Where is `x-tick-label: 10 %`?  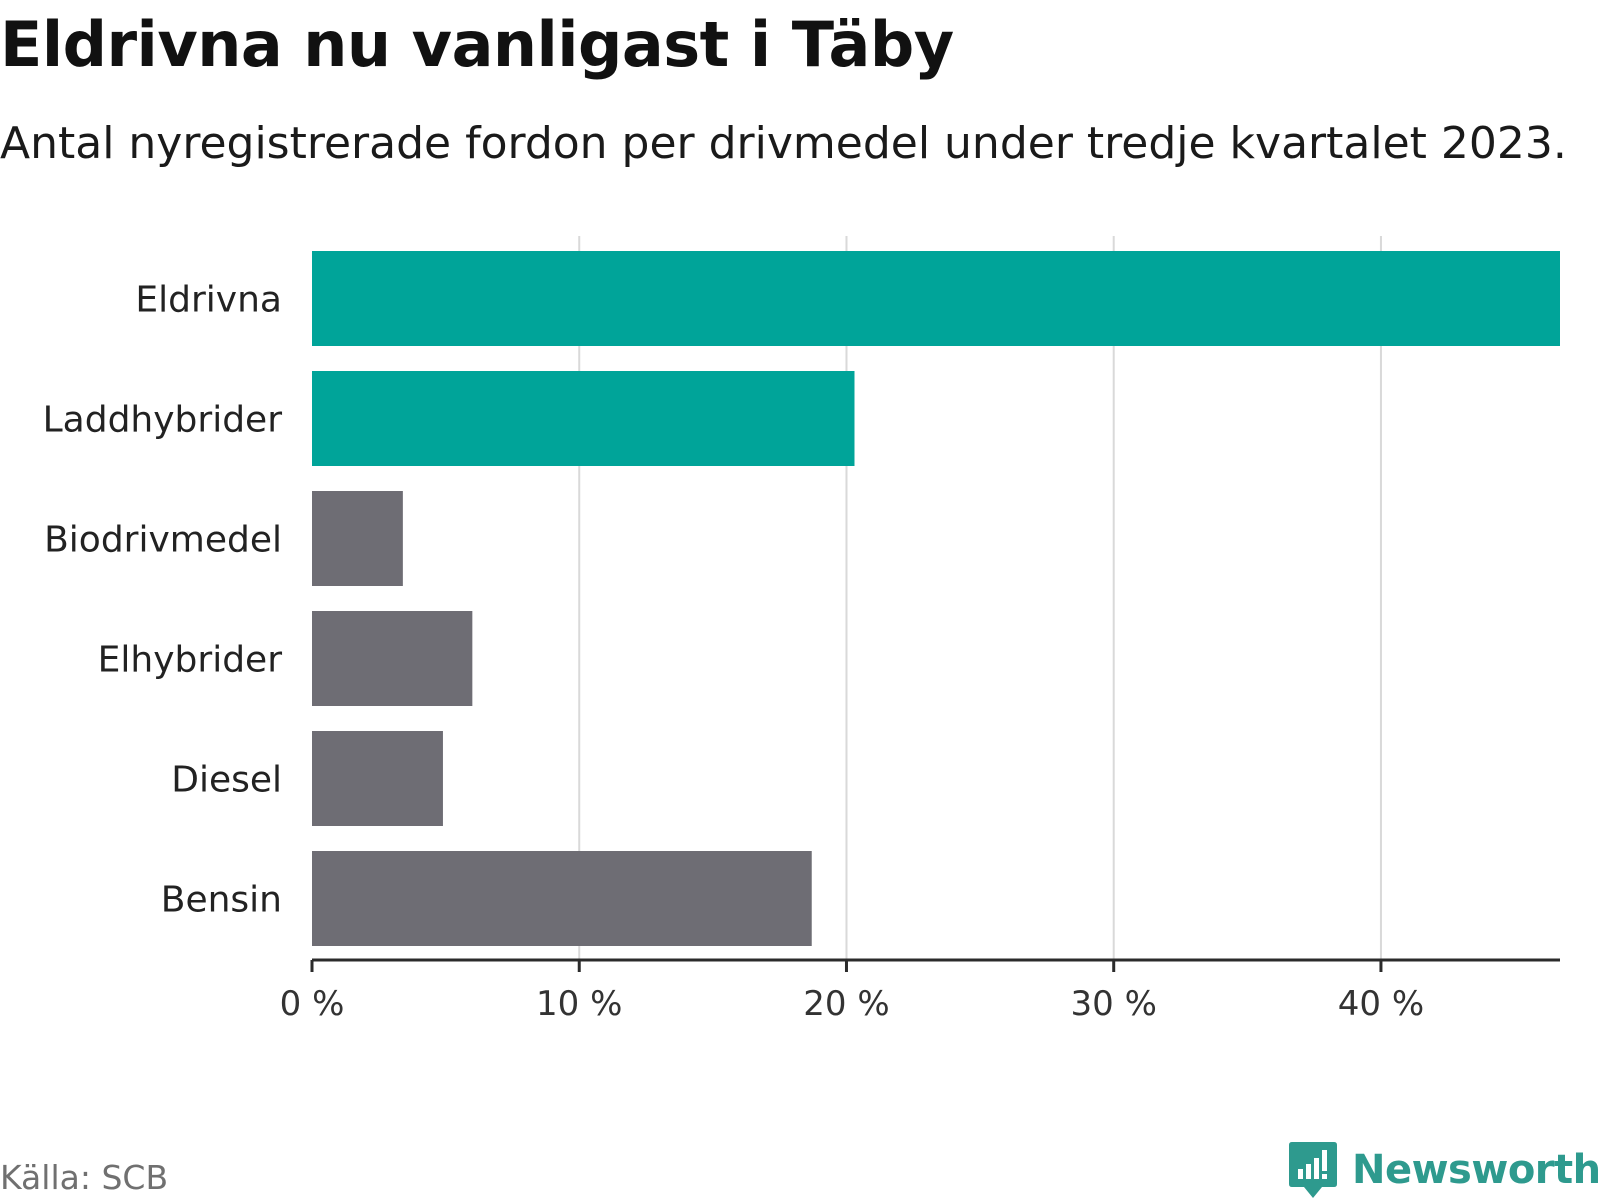 x-tick-label: 10 % is located at coordinates (579, 1004).